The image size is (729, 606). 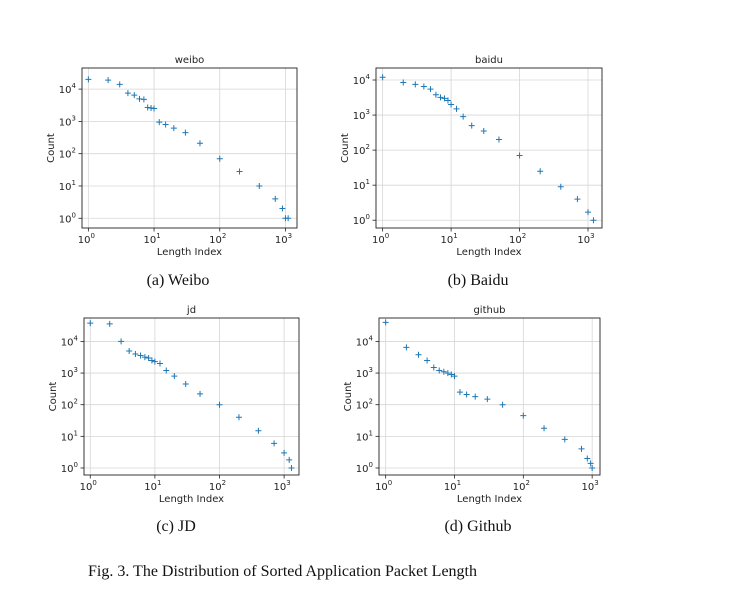 I want to click on y-tick-label: 10⁴, so click(x=68, y=89).